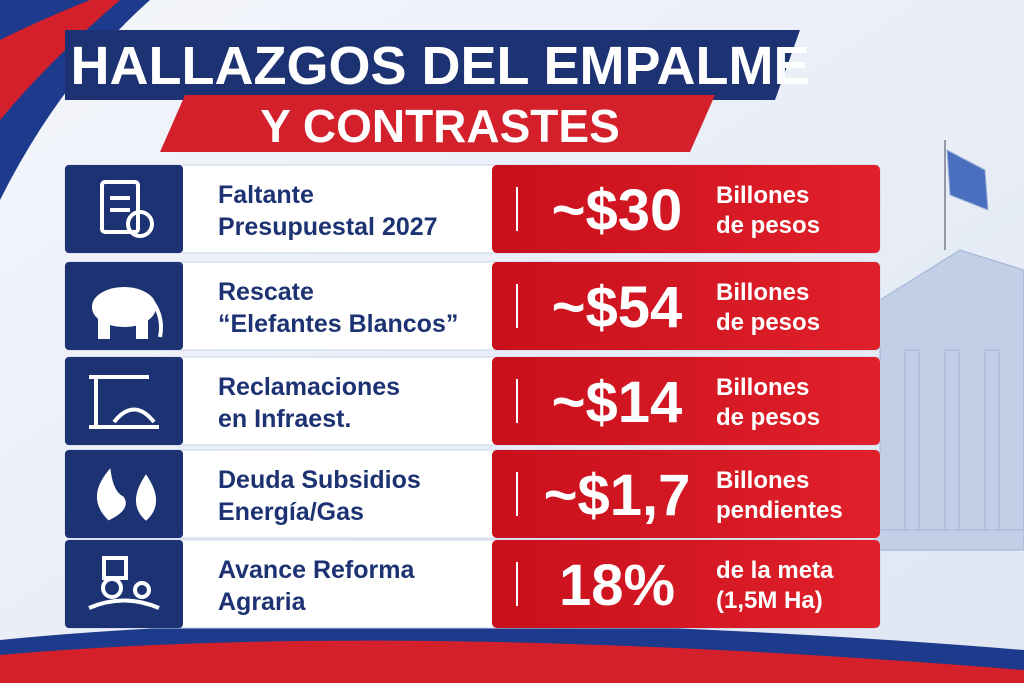  Describe the element at coordinates (617, 210) in the screenshot. I see `row-value: ~$30` at that location.